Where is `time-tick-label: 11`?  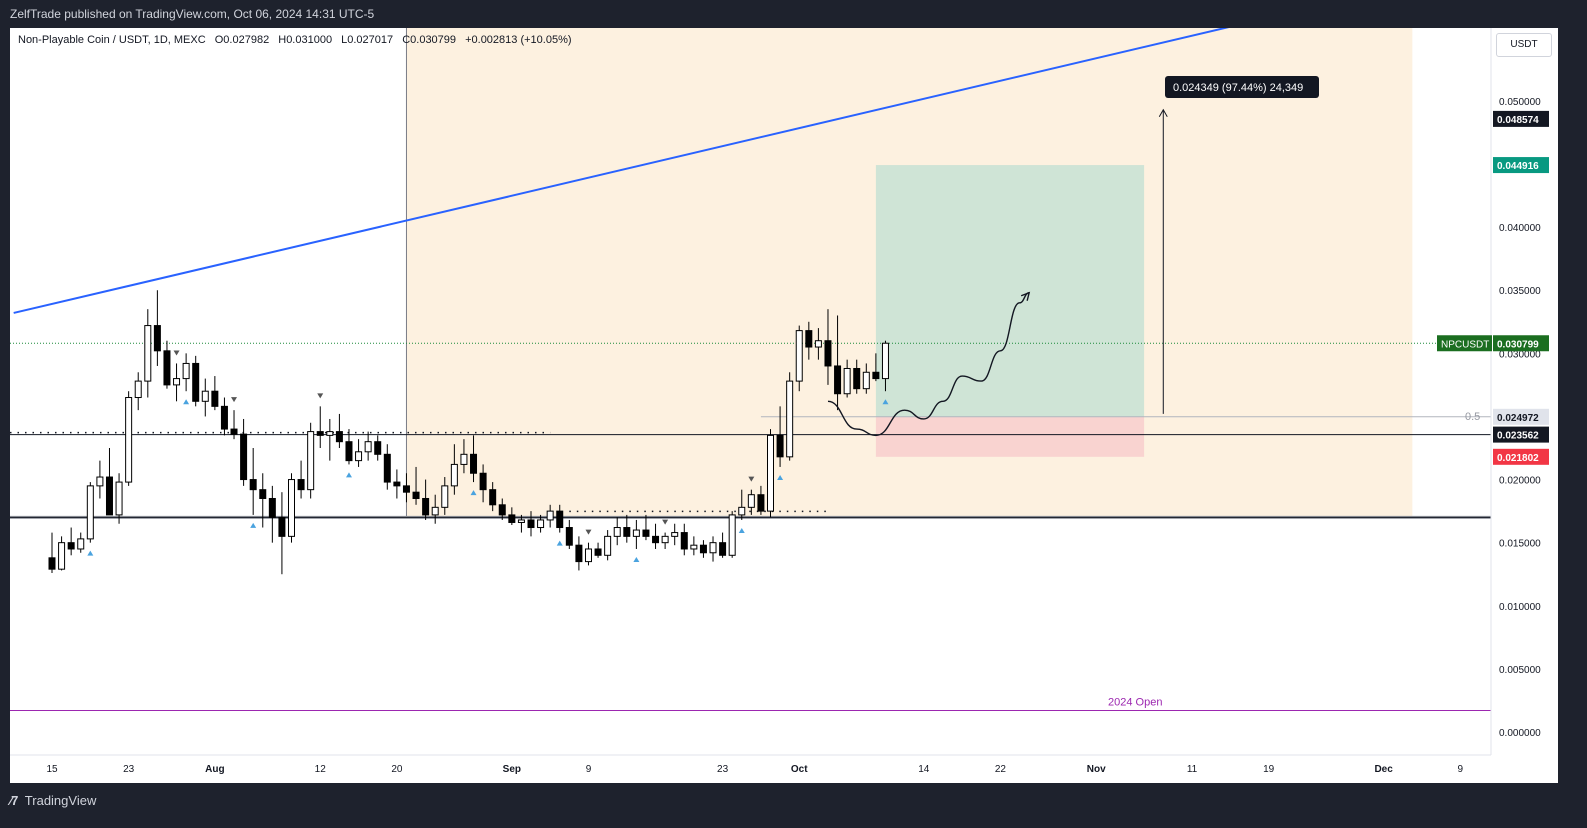
time-tick-label: 11 is located at coordinates (1192, 769).